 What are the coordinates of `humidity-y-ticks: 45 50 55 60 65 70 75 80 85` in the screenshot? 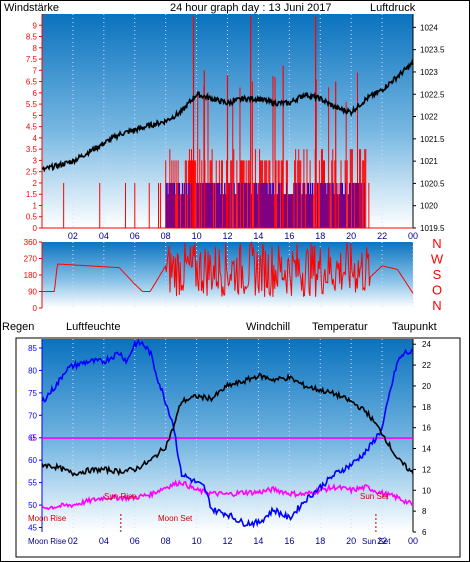 It's located at (35, 438).